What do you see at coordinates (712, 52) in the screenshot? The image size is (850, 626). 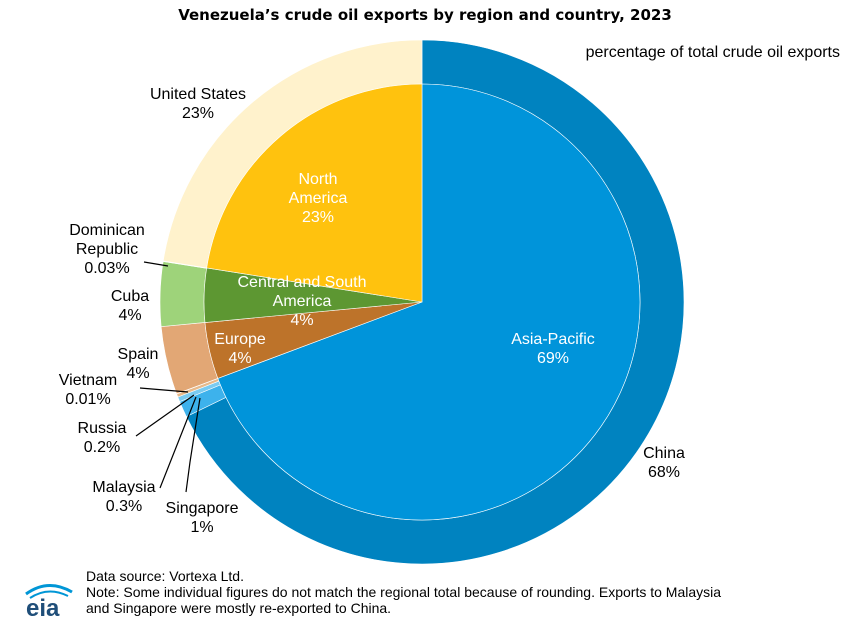 I see `chart-subtitle: percentage of total crude oil exports` at bounding box center [712, 52].